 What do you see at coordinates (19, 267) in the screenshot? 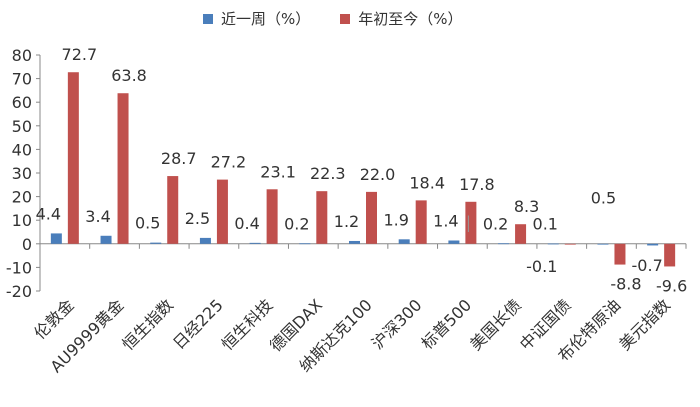
I see `y-tick-label: -10` at bounding box center [19, 267].